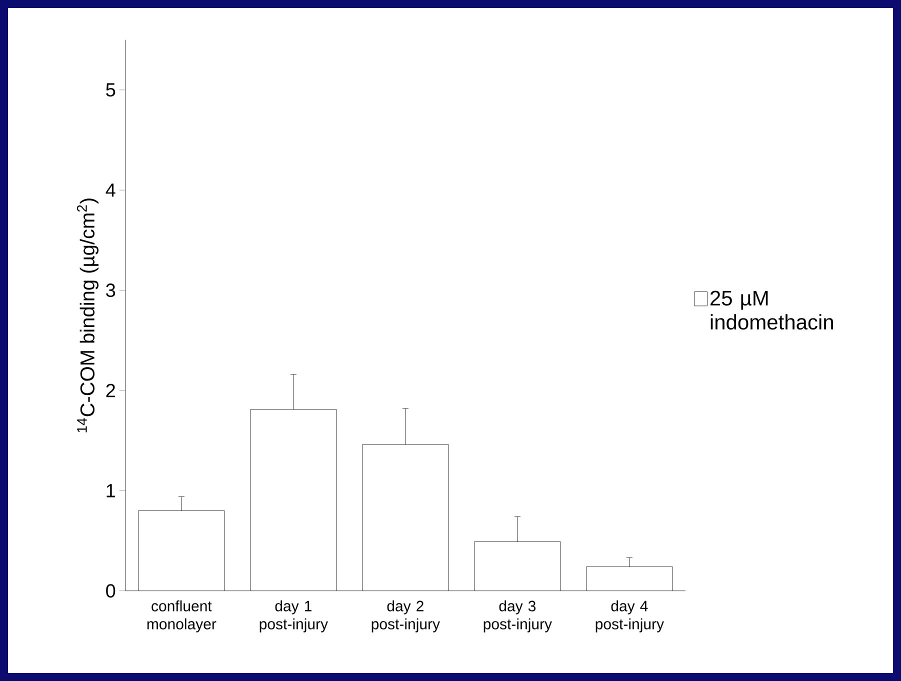 The height and width of the screenshot is (681, 901). I want to click on y-tick-label: 2, so click(110, 391).